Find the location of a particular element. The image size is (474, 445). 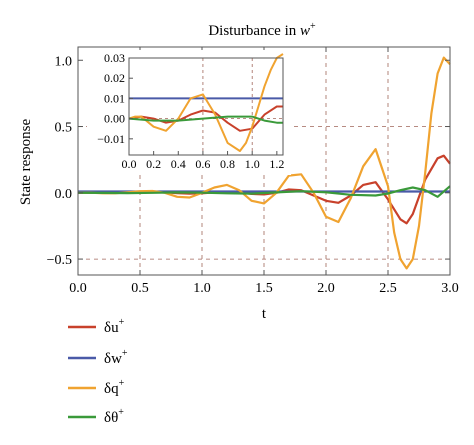

inset-y-tick-label: 0.03 is located at coordinates (114, 58).